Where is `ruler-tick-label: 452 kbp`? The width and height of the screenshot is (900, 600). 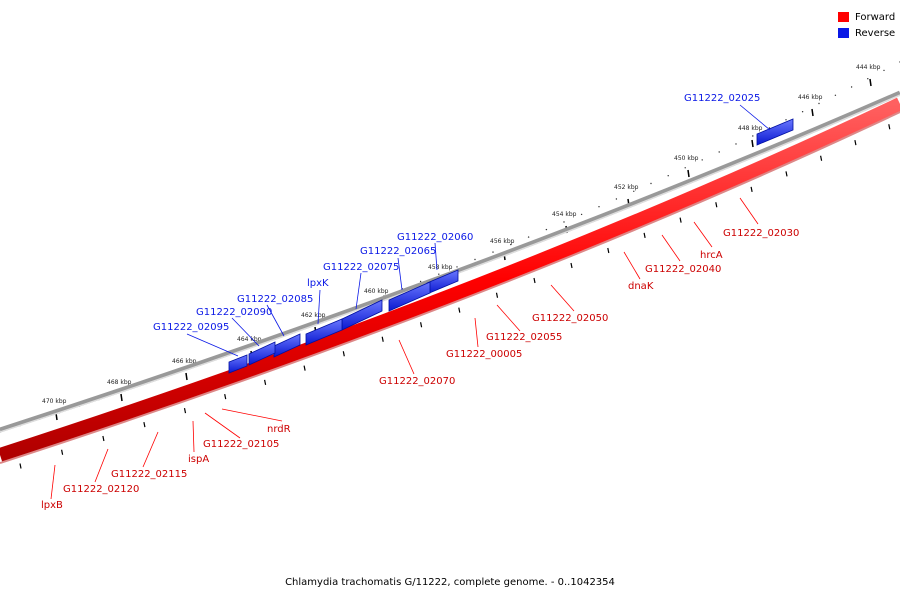
ruler-tick-label: 452 kbp is located at coordinates (626, 187).